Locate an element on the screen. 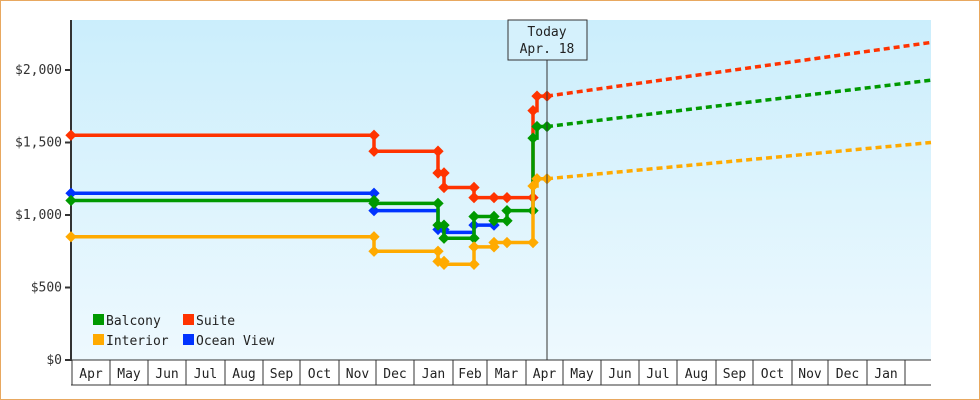 The width and height of the screenshot is (980, 400). y-axis: $0 $500 $1,000 $1,500 $2,000 is located at coordinates (43, 194).